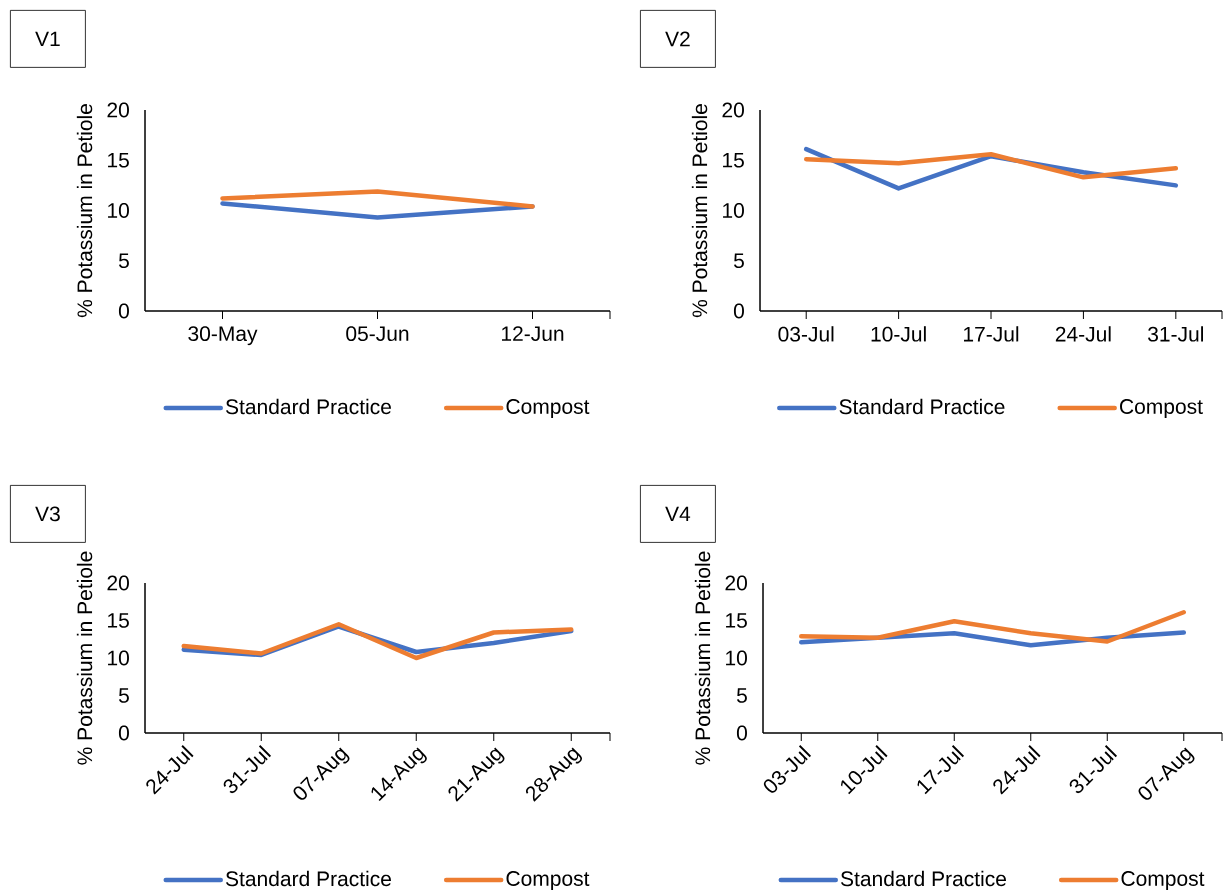 The height and width of the screenshot is (894, 1225). What do you see at coordinates (47, 39) in the screenshot?
I see `chart-title: V1` at bounding box center [47, 39].